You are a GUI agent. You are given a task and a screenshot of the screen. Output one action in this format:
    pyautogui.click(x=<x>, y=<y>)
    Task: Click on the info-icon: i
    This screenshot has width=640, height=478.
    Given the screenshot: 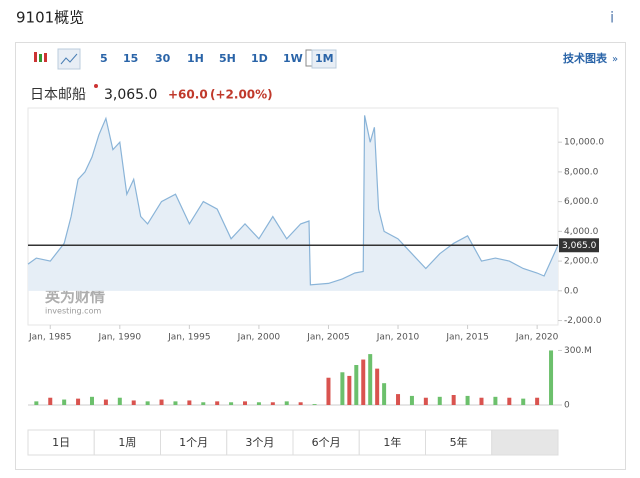 What is the action you would take?
    pyautogui.click(x=612, y=18)
    